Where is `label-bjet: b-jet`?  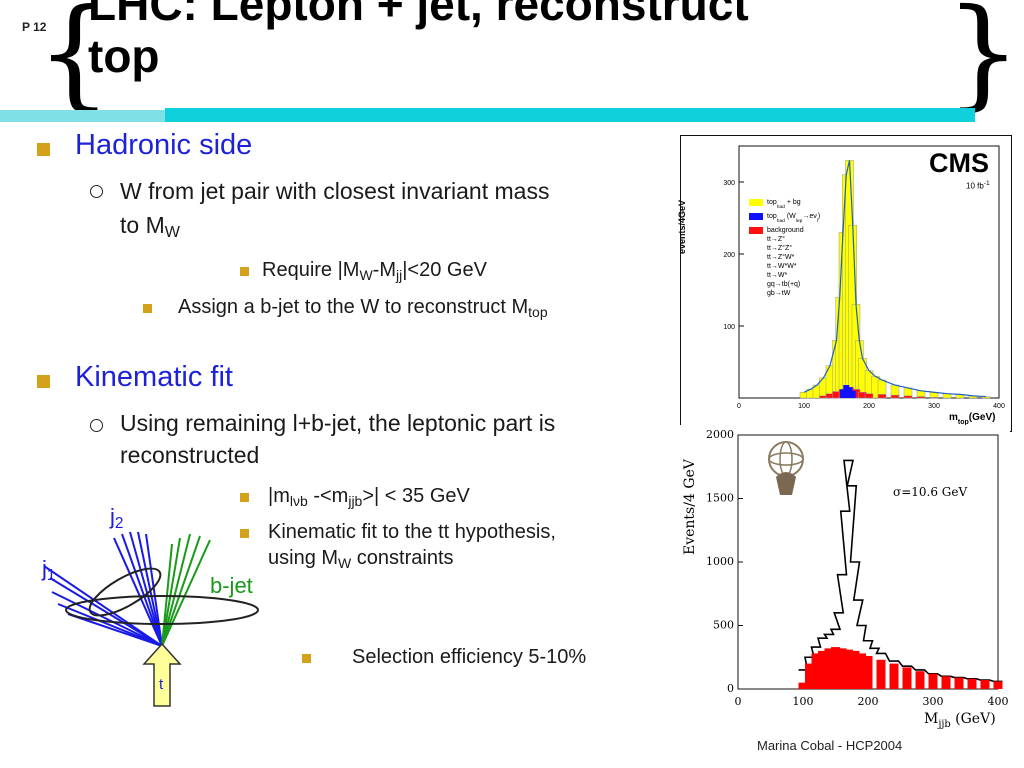
label-bjet: b-jet is located at coordinates (231, 585).